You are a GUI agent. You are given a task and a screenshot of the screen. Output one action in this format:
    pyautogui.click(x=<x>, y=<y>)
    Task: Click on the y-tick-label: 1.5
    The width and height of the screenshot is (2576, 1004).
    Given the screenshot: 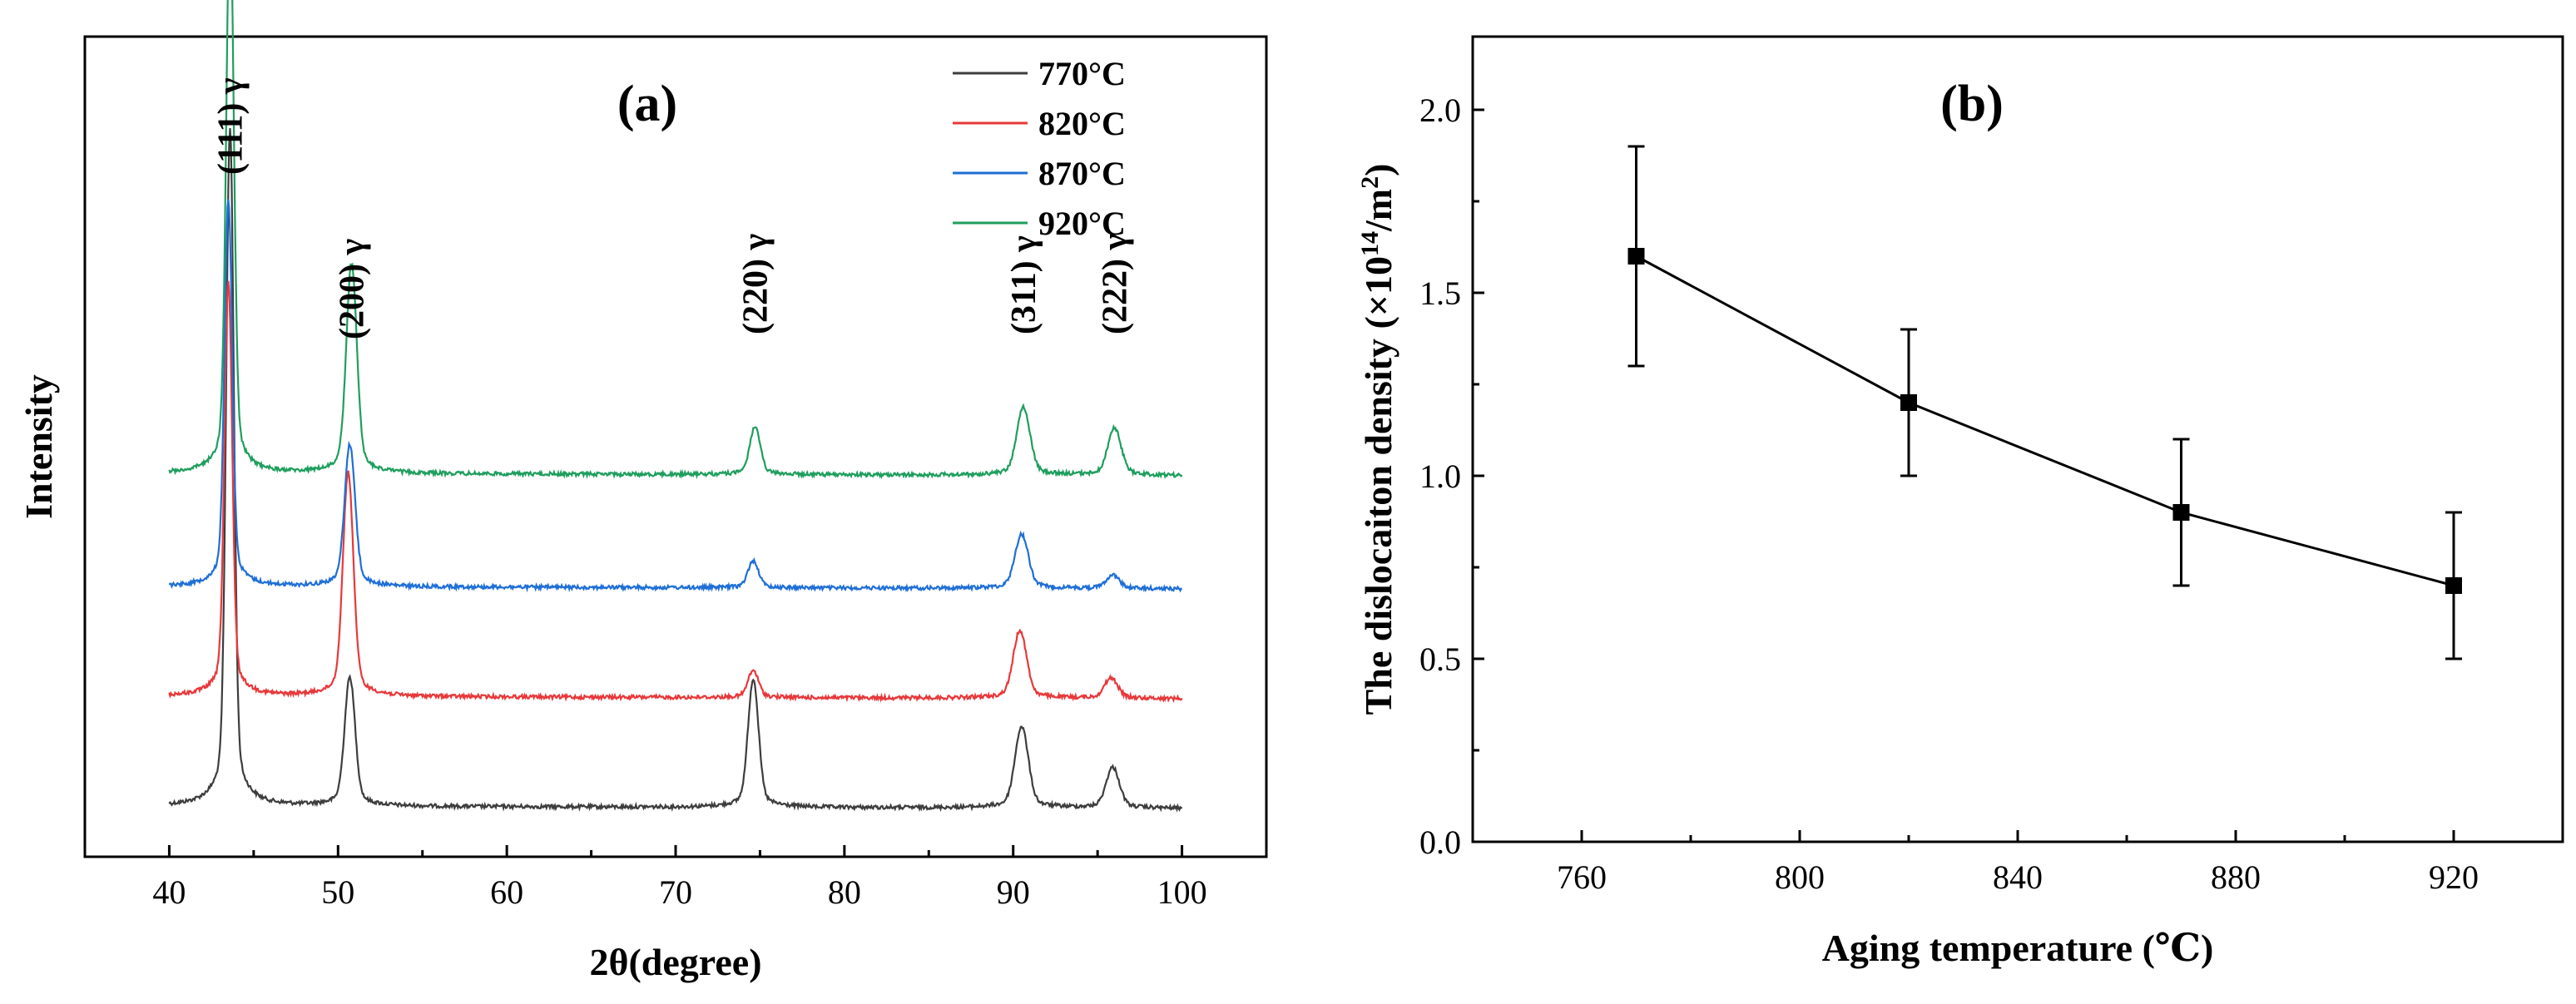 What is the action you would take?
    pyautogui.click(x=1440, y=293)
    